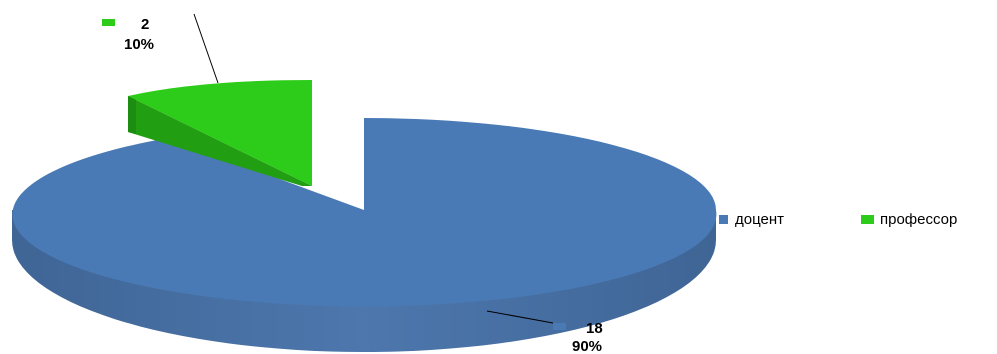 This screenshot has width=997, height=354. Describe the element at coordinates (838, 219) in the screenshot. I see `legend: доцент профессор` at that location.